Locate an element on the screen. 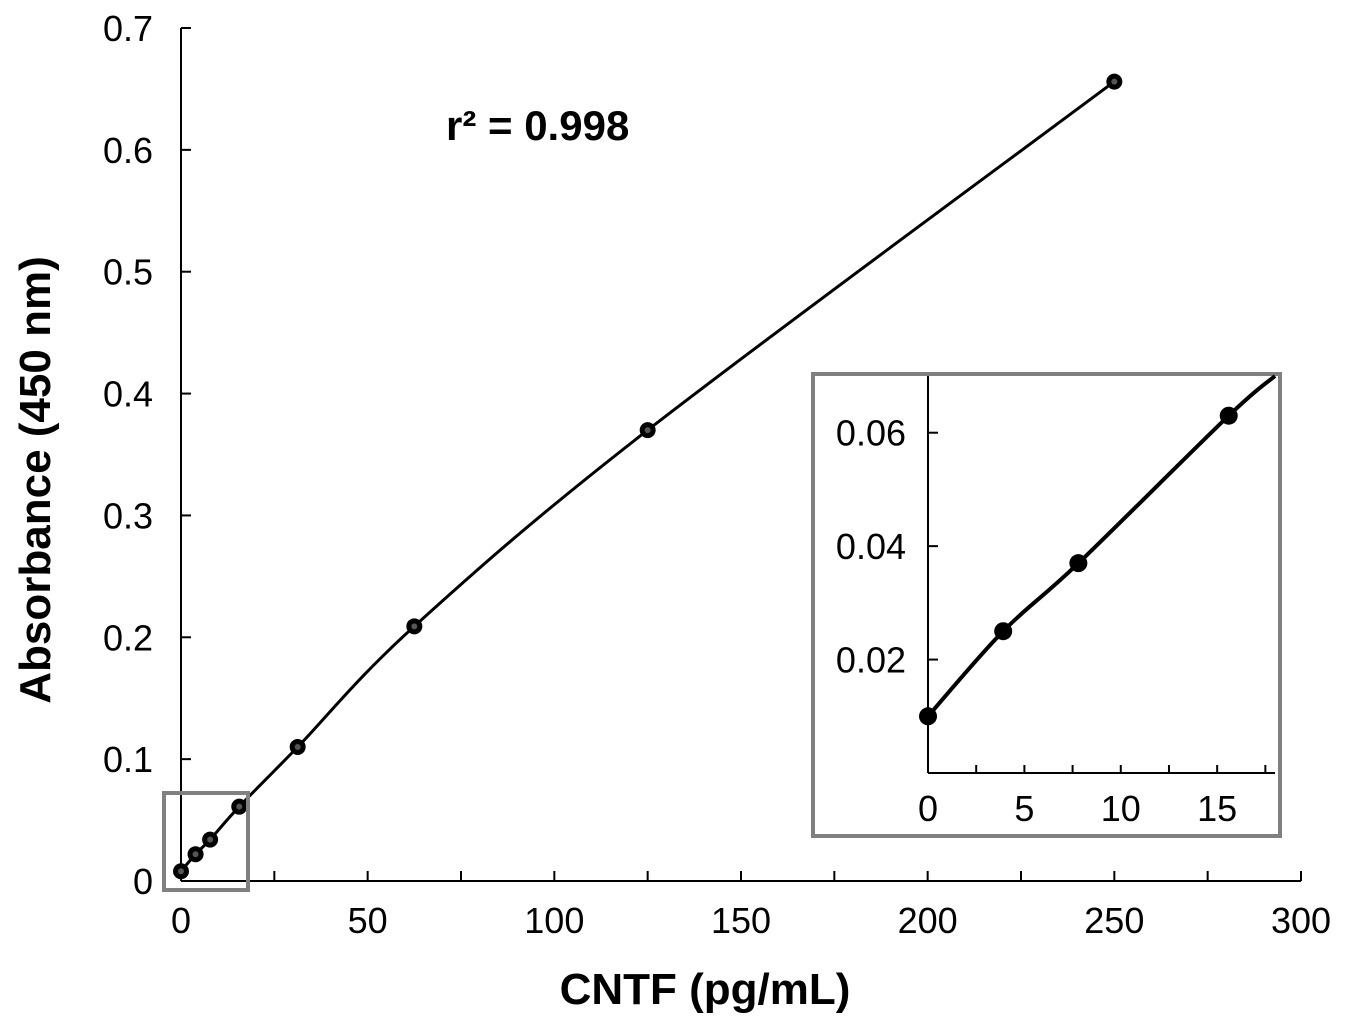  x-axis-title: CNTF (pg/mL) is located at coordinates (705, 989).